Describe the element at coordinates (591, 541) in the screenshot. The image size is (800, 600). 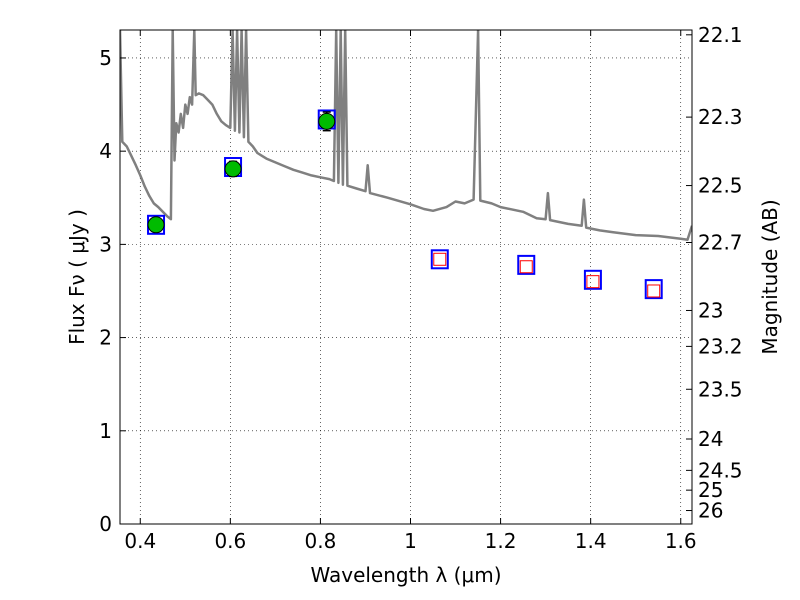
I see `x-tick-label: 1.4` at that location.